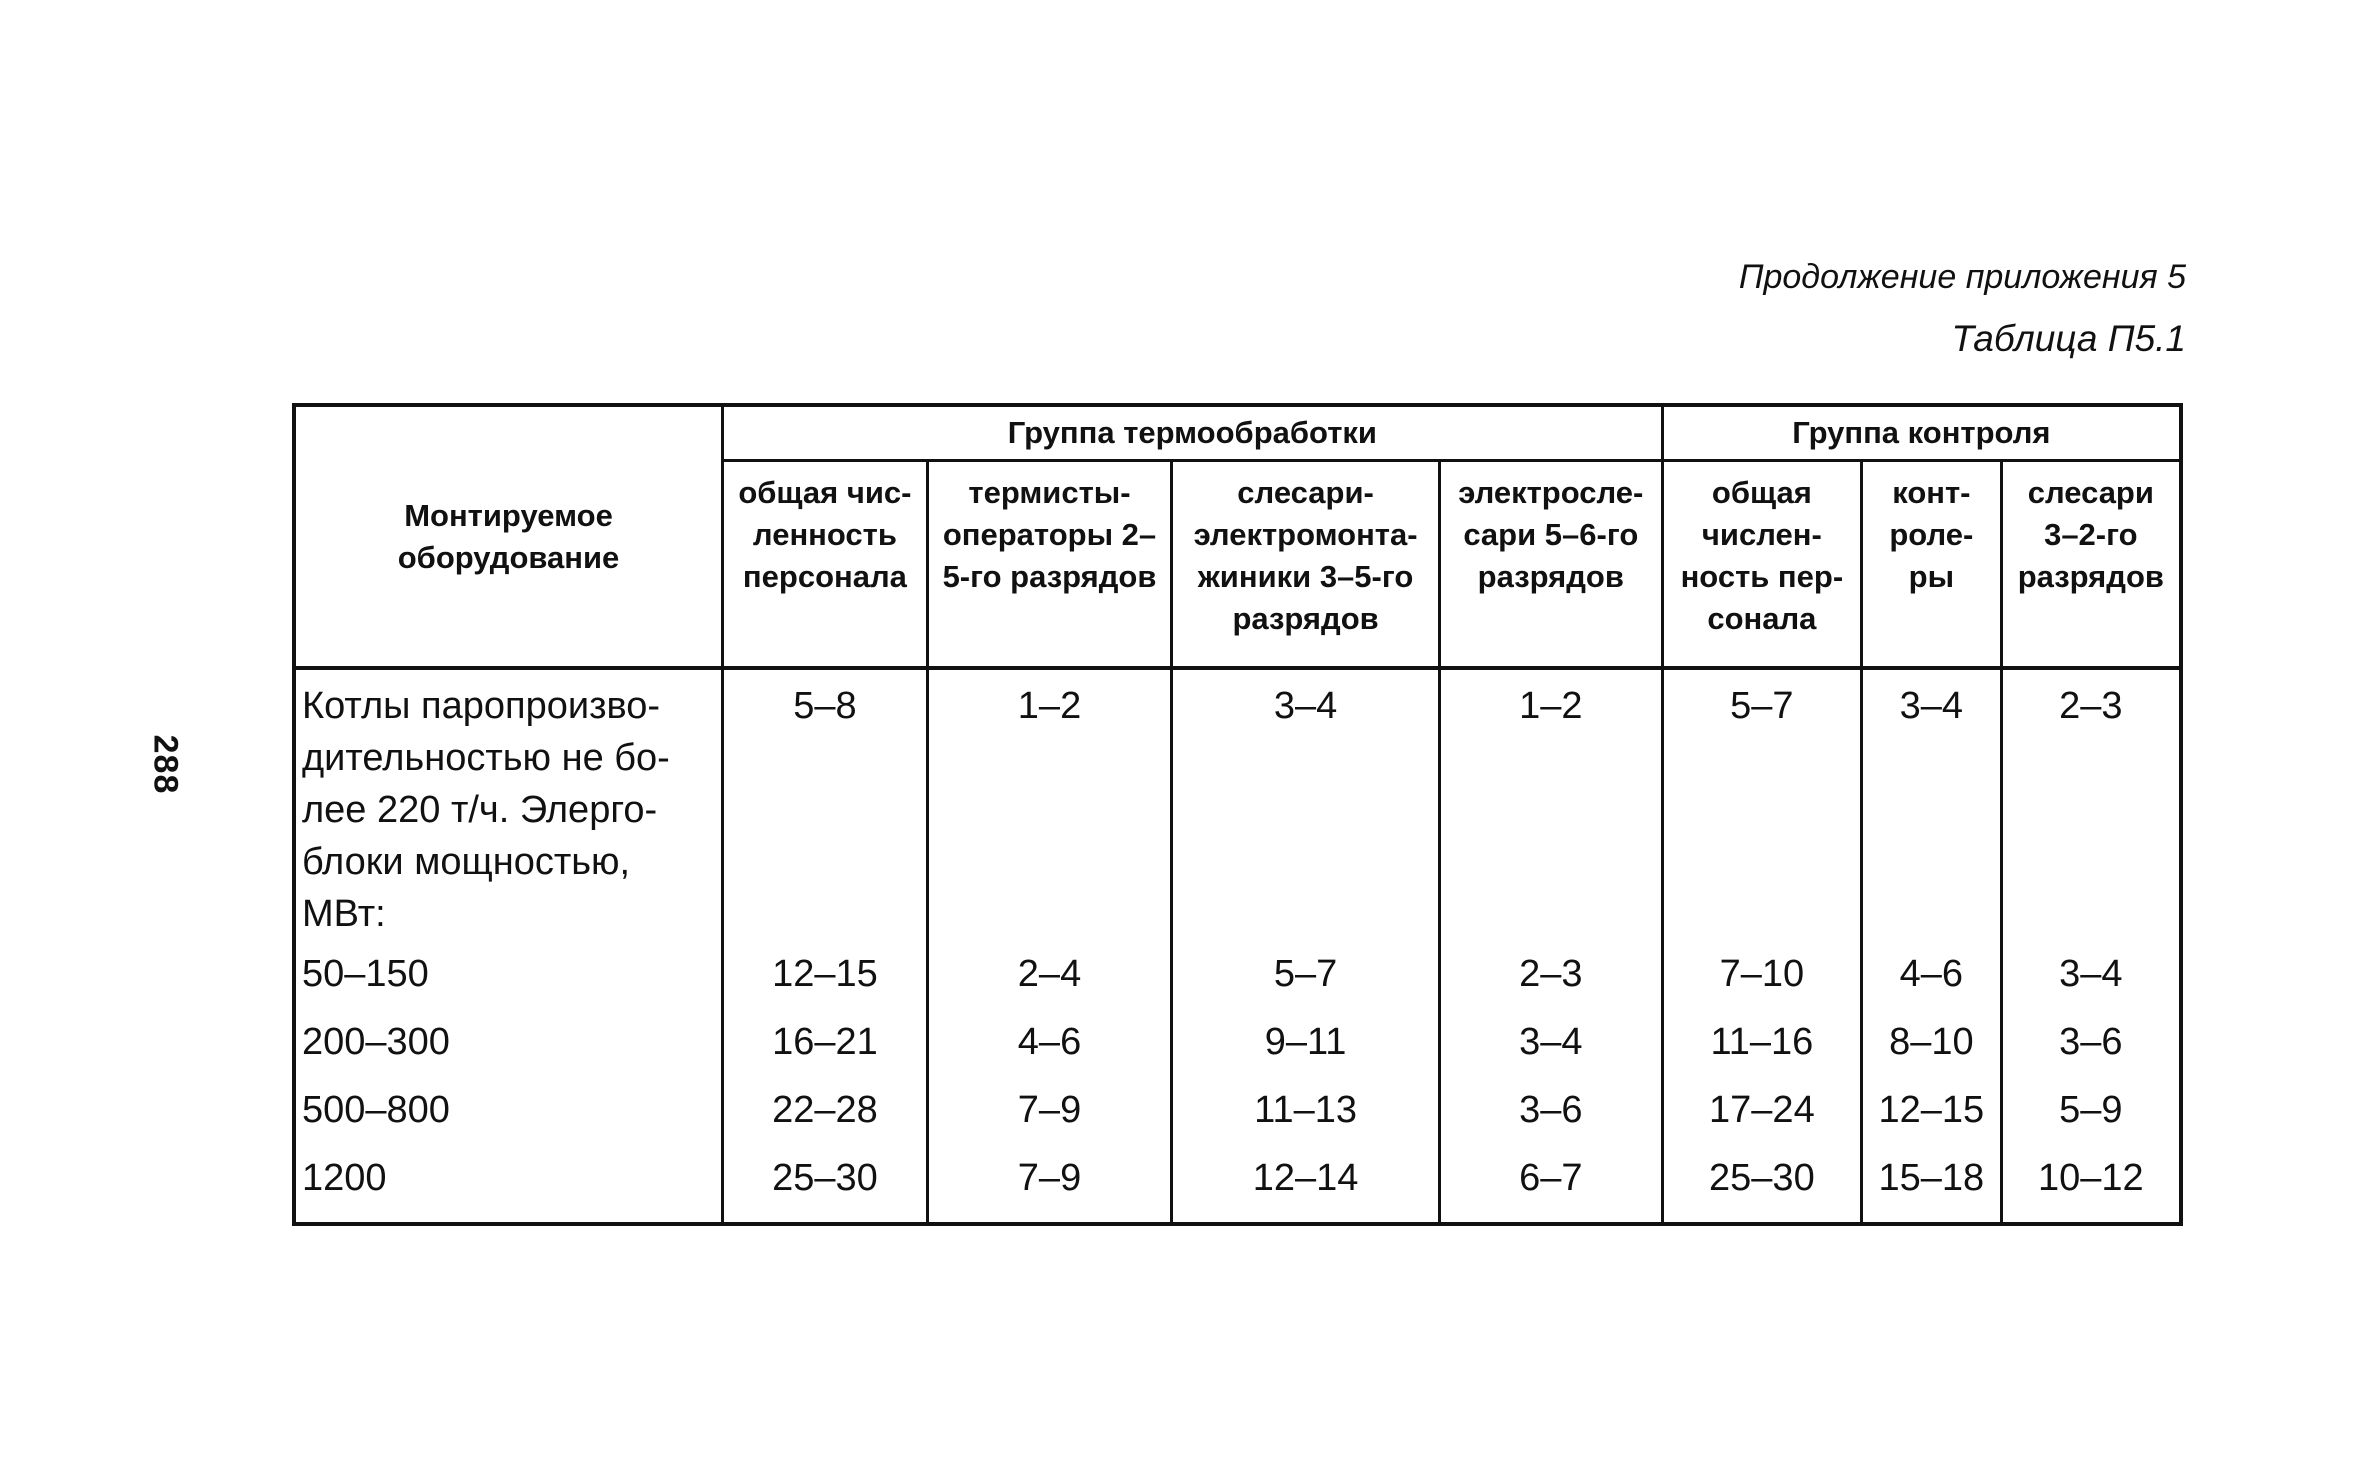 The image size is (2363, 1476). I want to click on value-cell: 7–10, so click(1762, 982).